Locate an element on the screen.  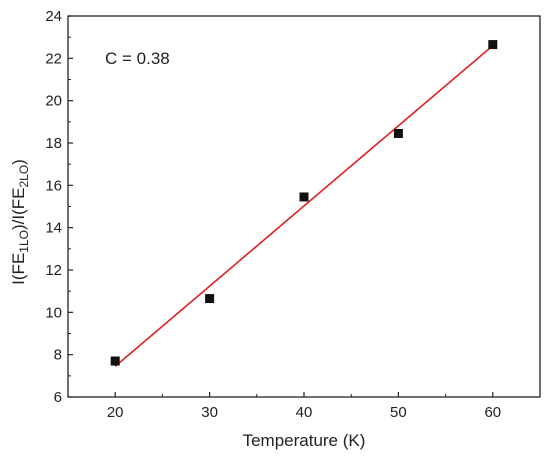
x-axis: 20 30 40 50 60 is located at coordinates (304, 406).